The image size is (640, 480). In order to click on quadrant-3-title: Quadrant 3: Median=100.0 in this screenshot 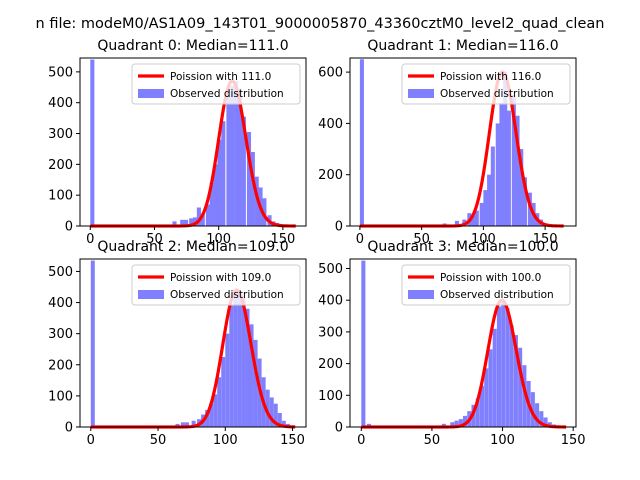, I will do `click(462, 247)`.